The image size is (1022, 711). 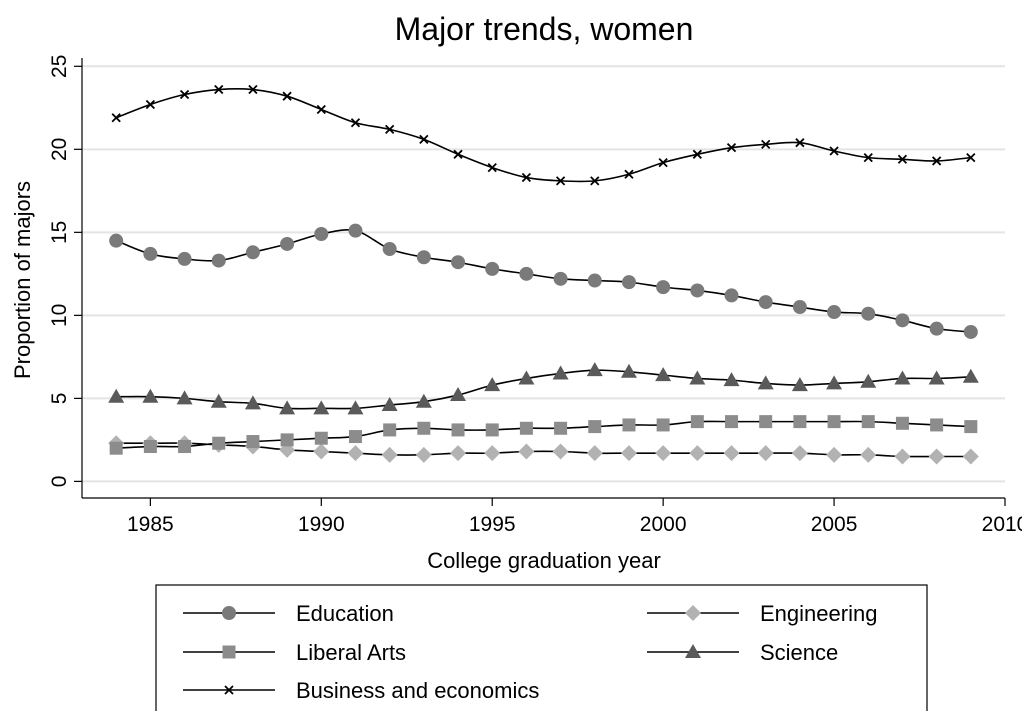 I want to click on chart-title: Major trends, women, so click(x=544, y=29).